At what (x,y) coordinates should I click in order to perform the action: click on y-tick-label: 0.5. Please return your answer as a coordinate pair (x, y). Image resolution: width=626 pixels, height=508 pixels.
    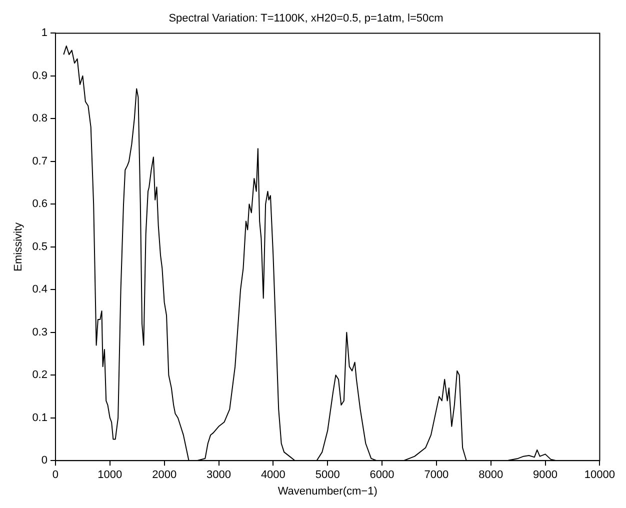
    Looking at the image, I should click on (40, 246).